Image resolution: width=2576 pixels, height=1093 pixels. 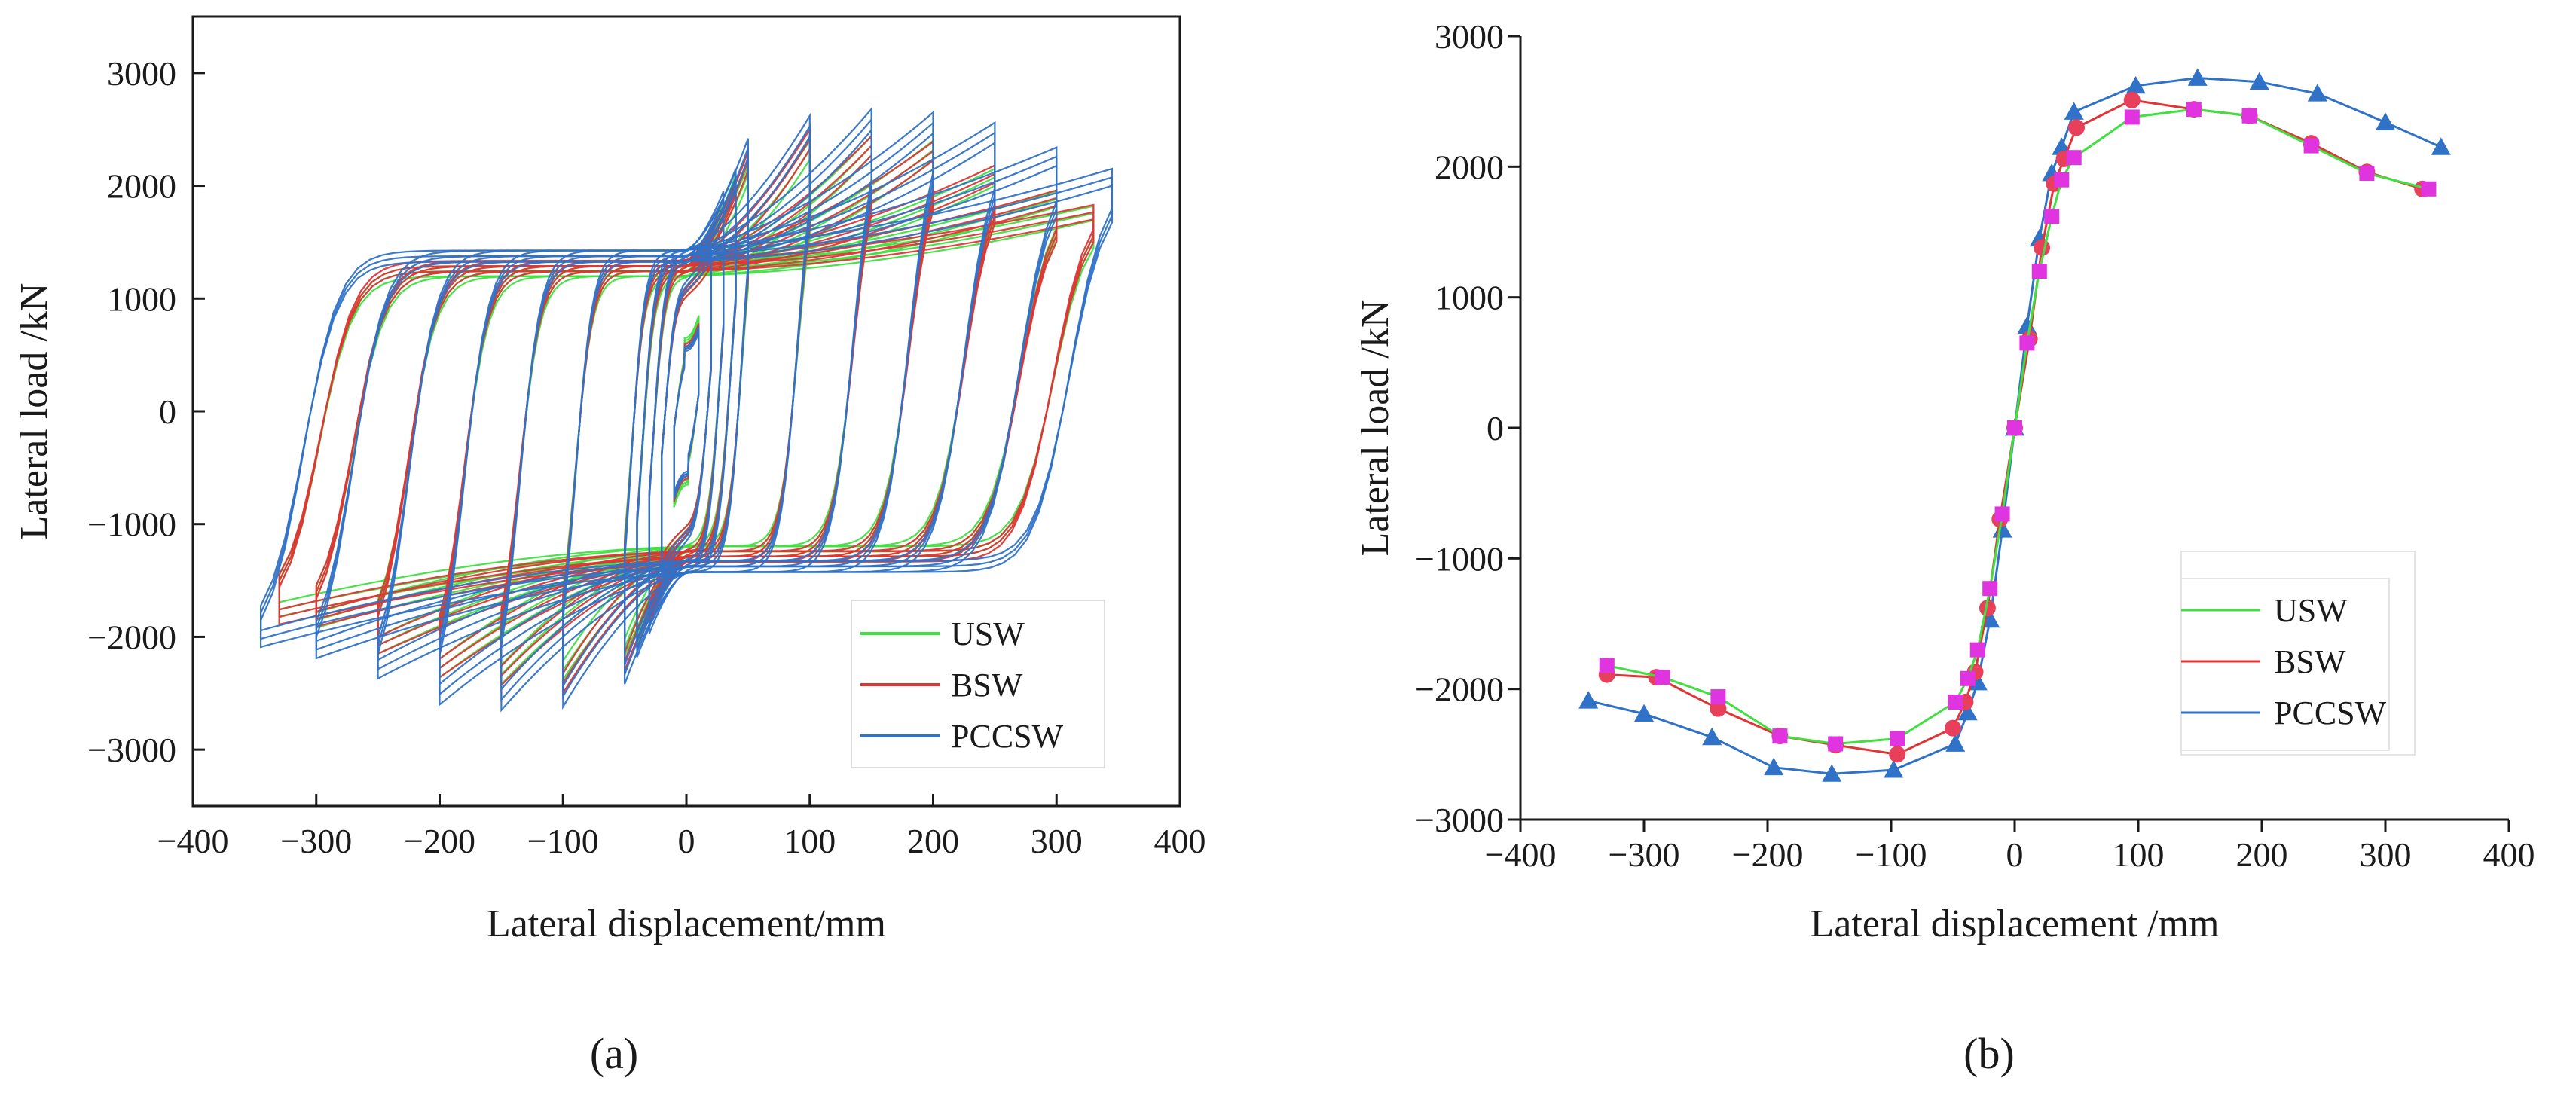 I want to click on y-tick-label: 0, so click(x=1495, y=428).